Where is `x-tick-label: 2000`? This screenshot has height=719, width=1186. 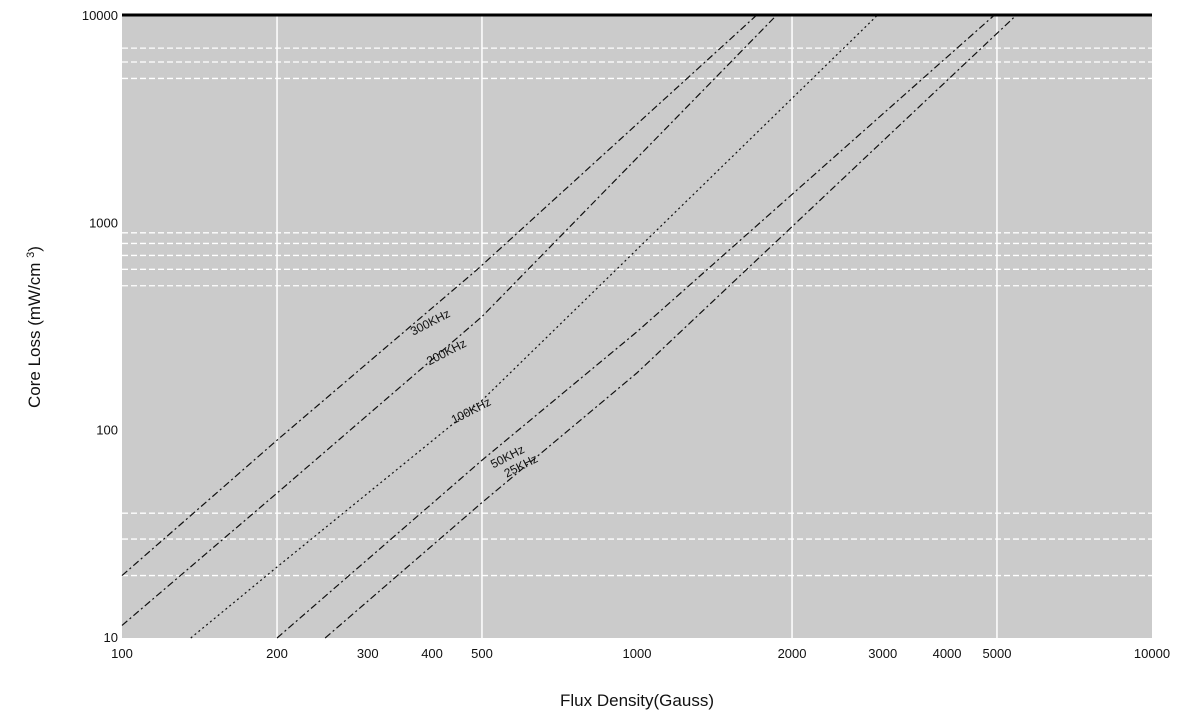 x-tick-label: 2000 is located at coordinates (792, 653).